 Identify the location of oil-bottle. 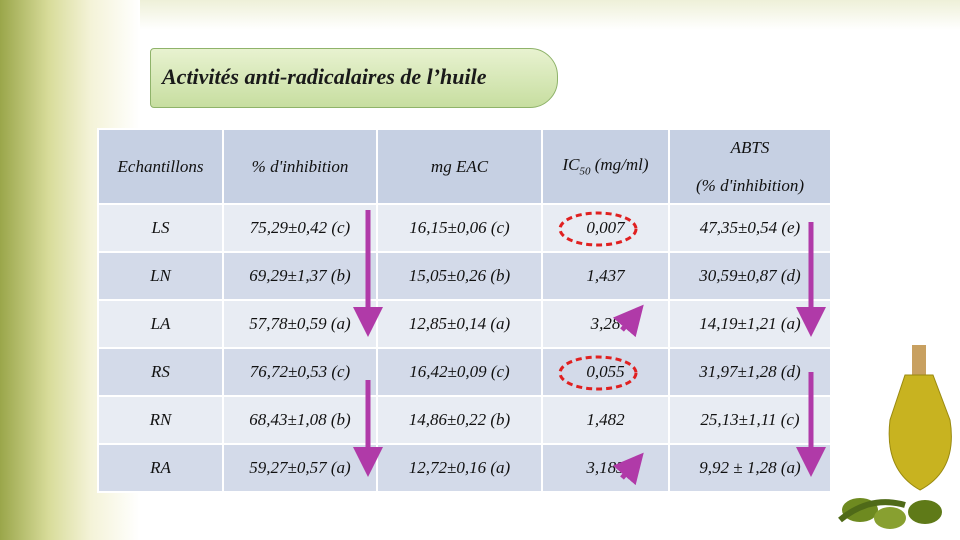
(895, 437).